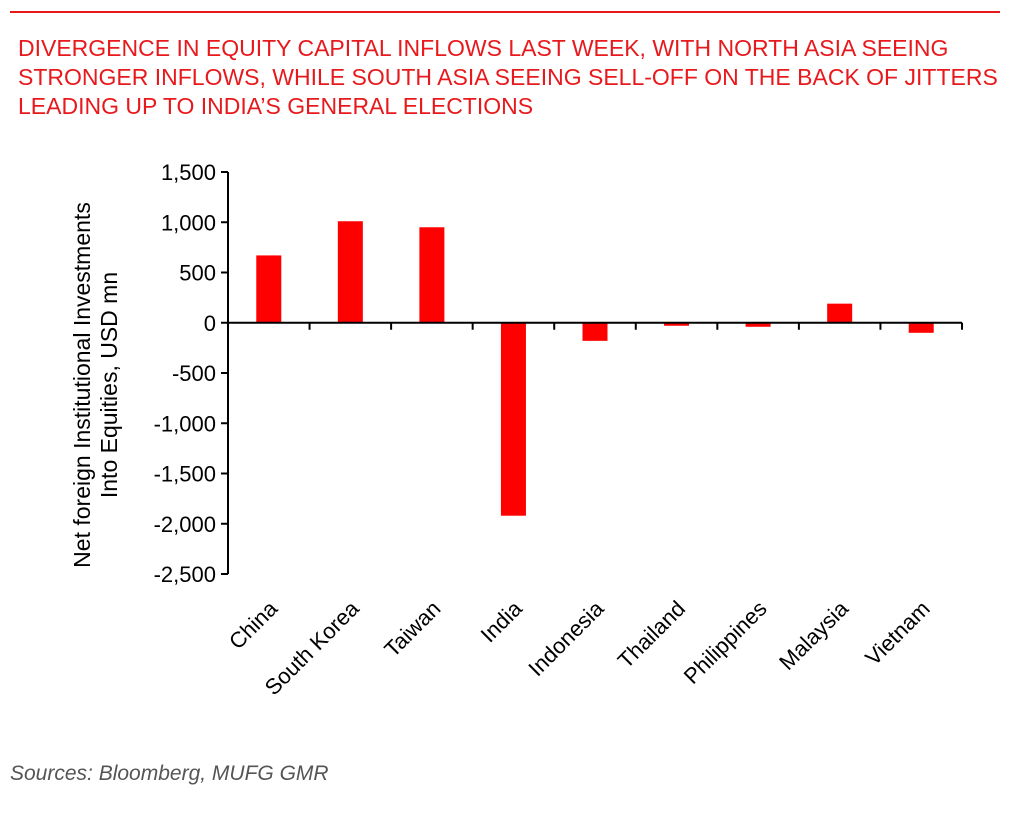 The height and width of the screenshot is (820, 1022). Describe the element at coordinates (185, 474) in the screenshot. I see `y-tick-label: -1,500` at that location.